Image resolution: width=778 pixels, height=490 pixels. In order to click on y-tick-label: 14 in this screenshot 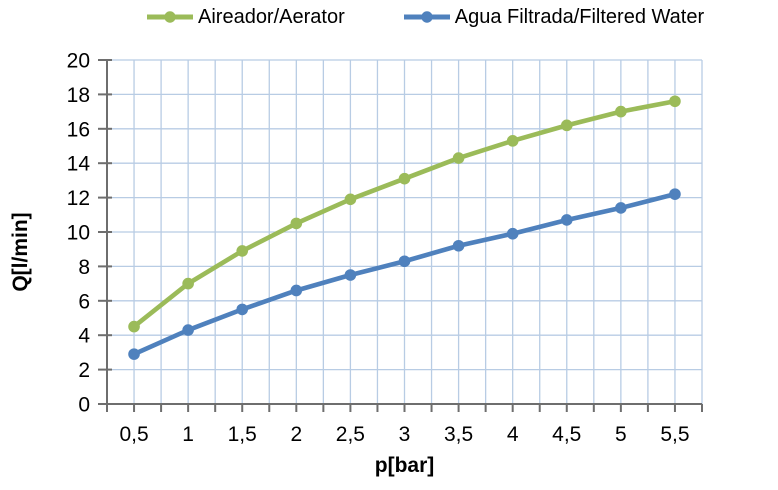, I will do `click(79, 164)`.